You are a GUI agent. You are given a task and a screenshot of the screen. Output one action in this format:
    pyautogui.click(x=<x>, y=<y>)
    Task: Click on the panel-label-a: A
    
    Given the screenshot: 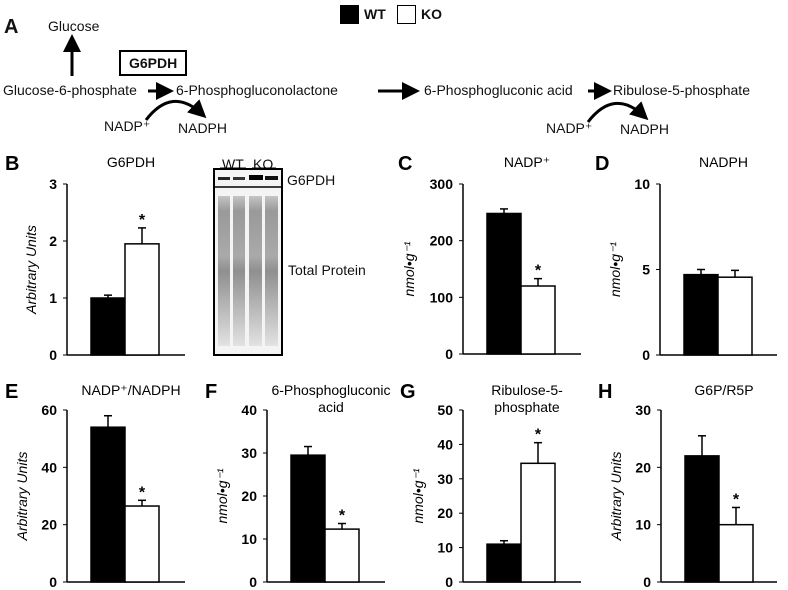 What is the action you would take?
    pyautogui.click(x=11, y=27)
    